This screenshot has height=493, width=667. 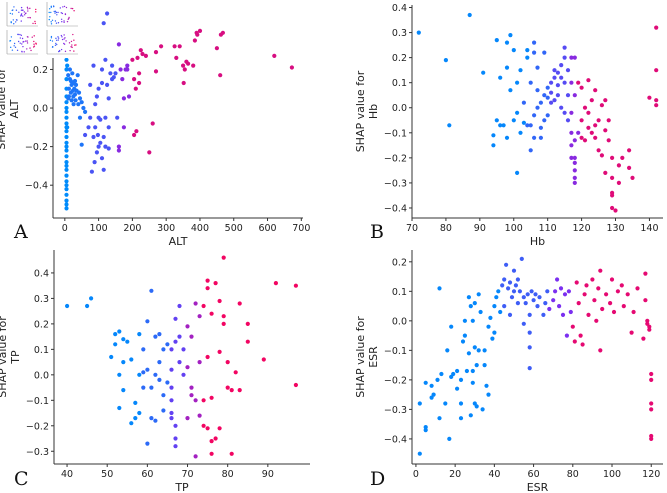 What do you see at coordinates (36, 186) in the screenshot?
I see `y-tick-label: −0.4` at bounding box center [36, 186].